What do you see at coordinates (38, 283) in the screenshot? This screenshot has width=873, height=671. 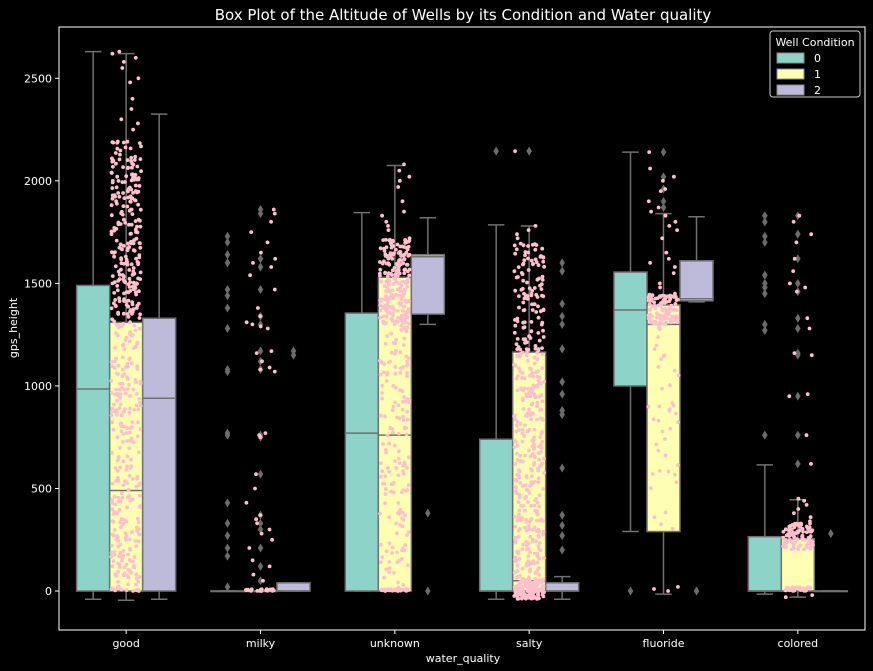 I see `y-tick-label: 1500` at bounding box center [38, 283].